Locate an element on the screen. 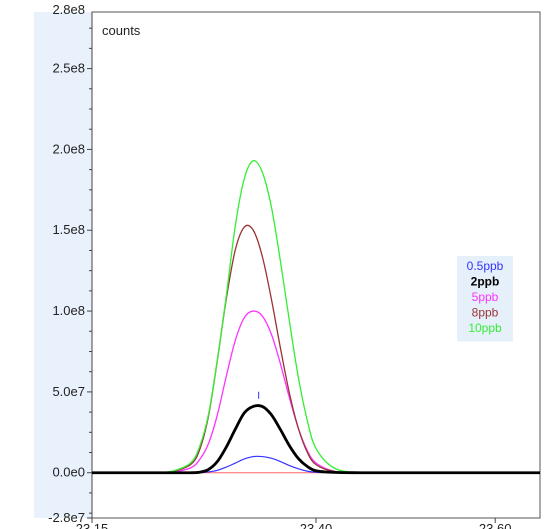  legend-item-10ppb: 10ppb is located at coordinates (485, 328).